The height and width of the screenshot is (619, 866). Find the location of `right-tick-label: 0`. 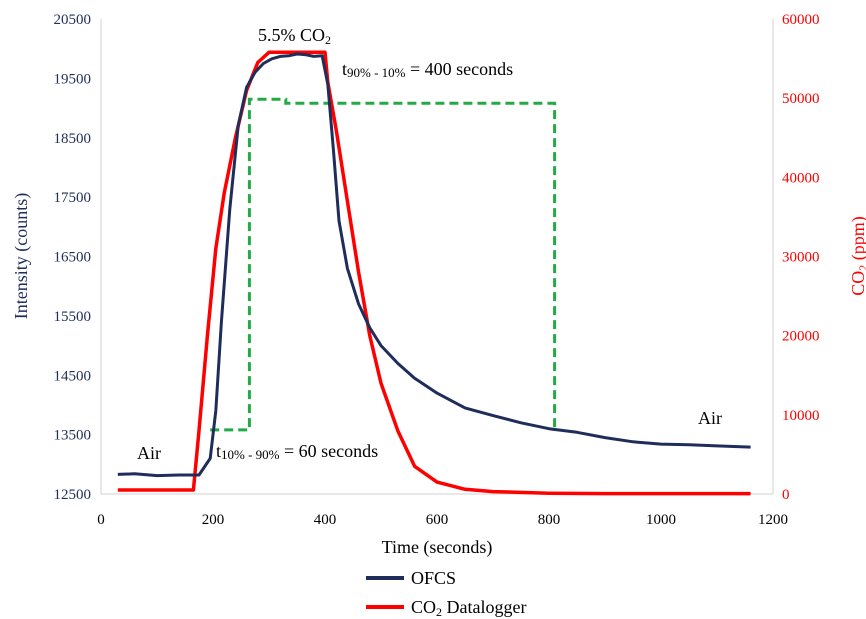

right-tick-label: 0 is located at coordinates (786, 495).